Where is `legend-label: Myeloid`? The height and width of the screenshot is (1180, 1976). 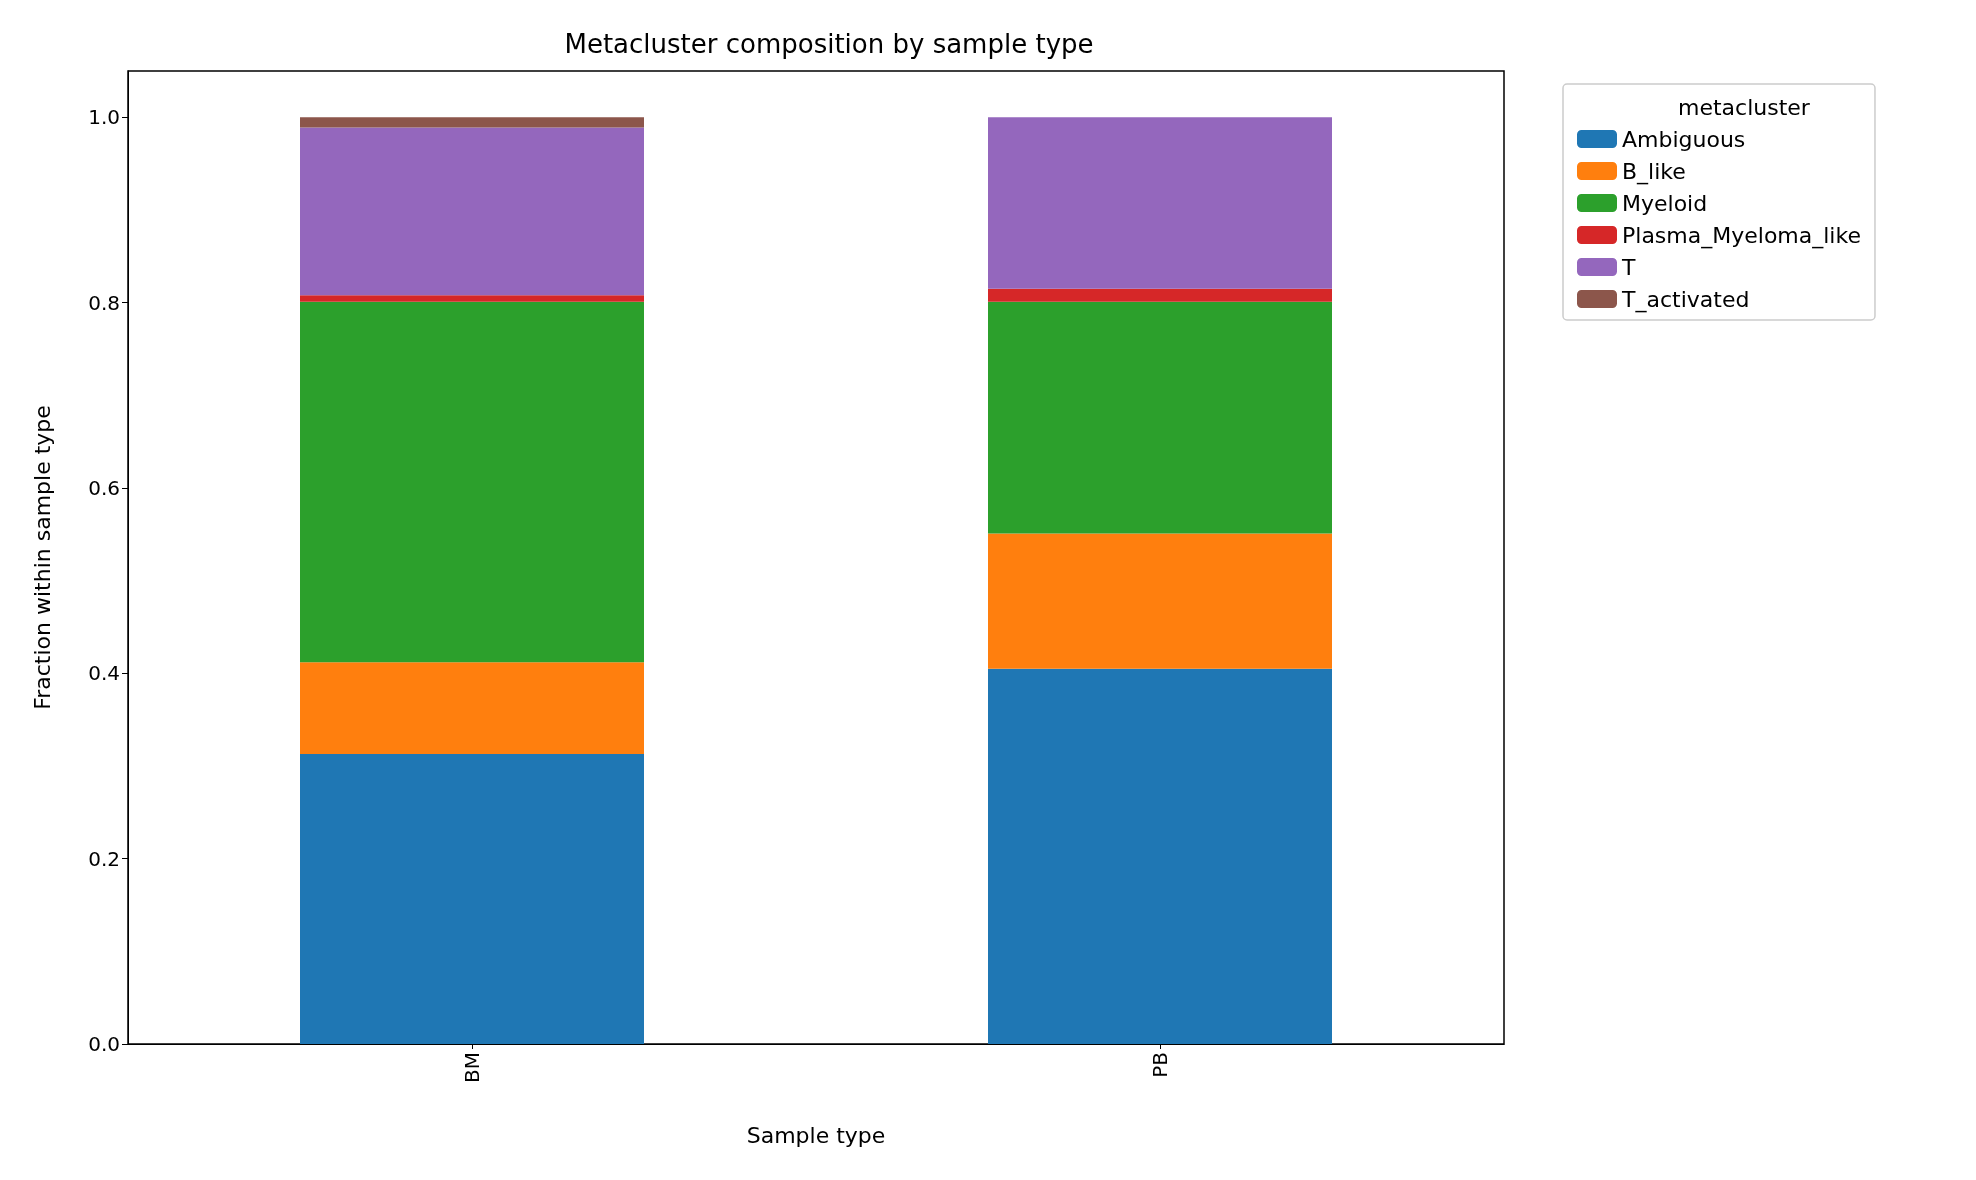 legend-label: Myeloid is located at coordinates (1665, 203).